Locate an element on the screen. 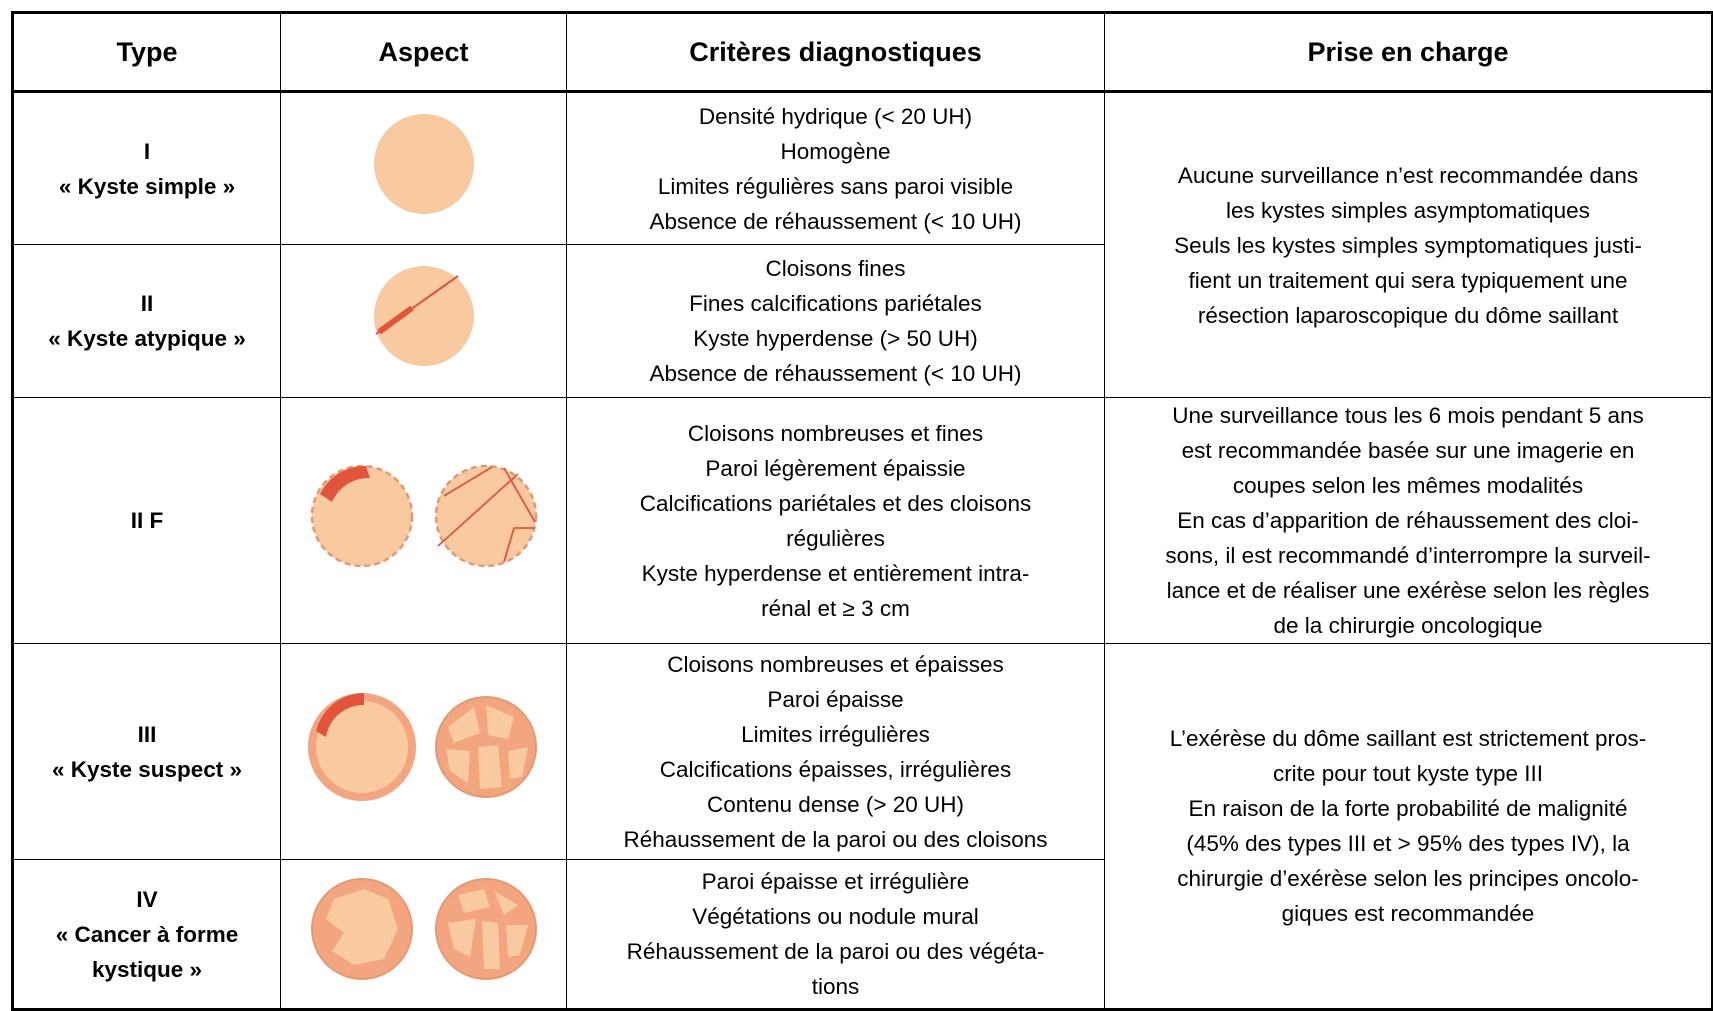 The height and width of the screenshot is (1011, 1713). criteria-line: Végétations ou nodule mural is located at coordinates (835, 916).